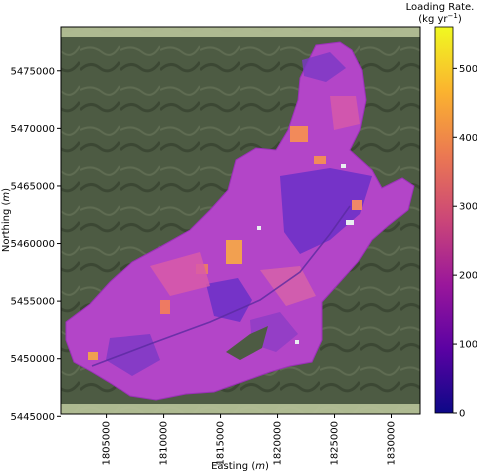 The height and width of the screenshot is (474, 477). I want to click on x-tick-label: 1805000, so click(107, 443).